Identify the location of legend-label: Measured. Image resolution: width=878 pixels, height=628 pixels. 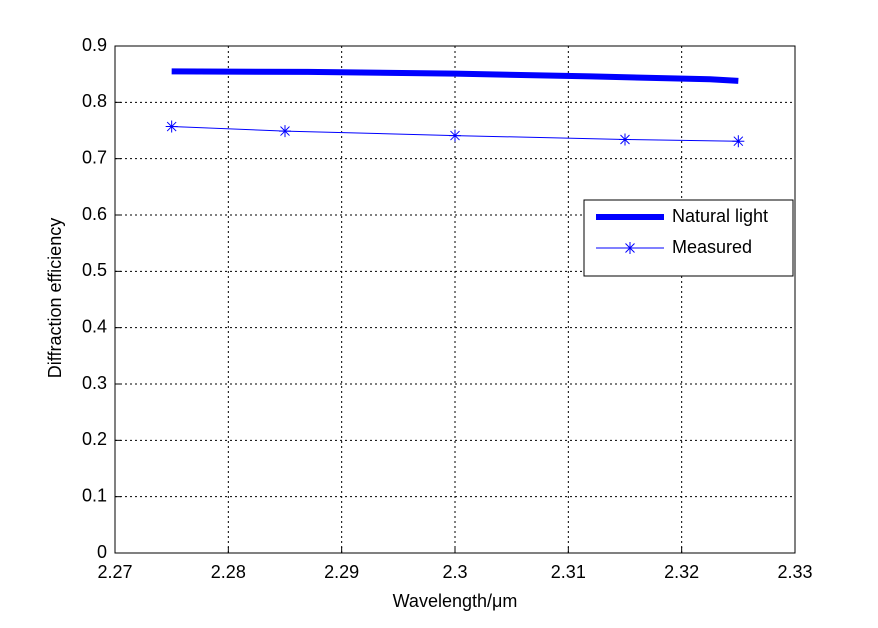
(712, 247).